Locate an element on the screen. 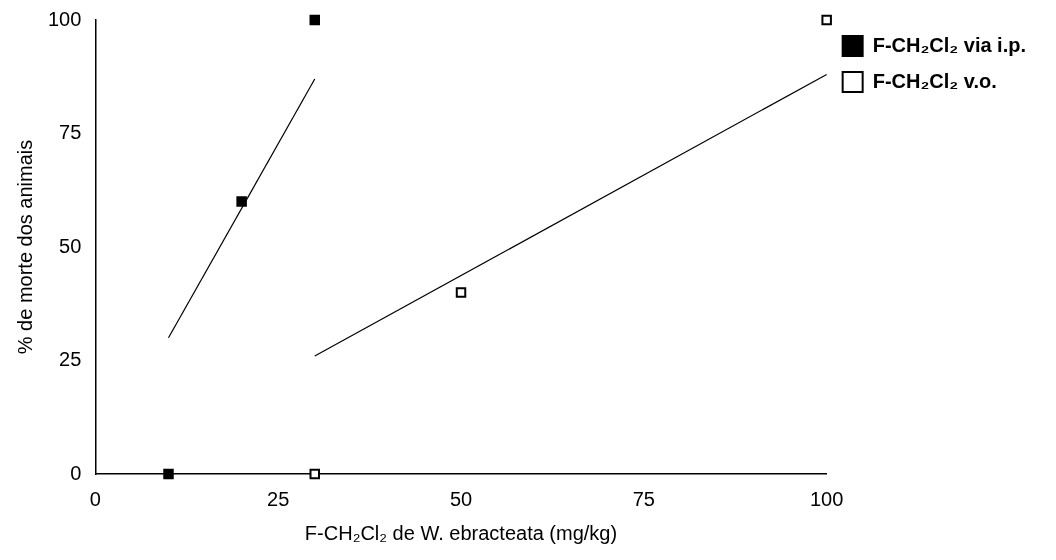  x-tick-label: 75 is located at coordinates (643, 498).